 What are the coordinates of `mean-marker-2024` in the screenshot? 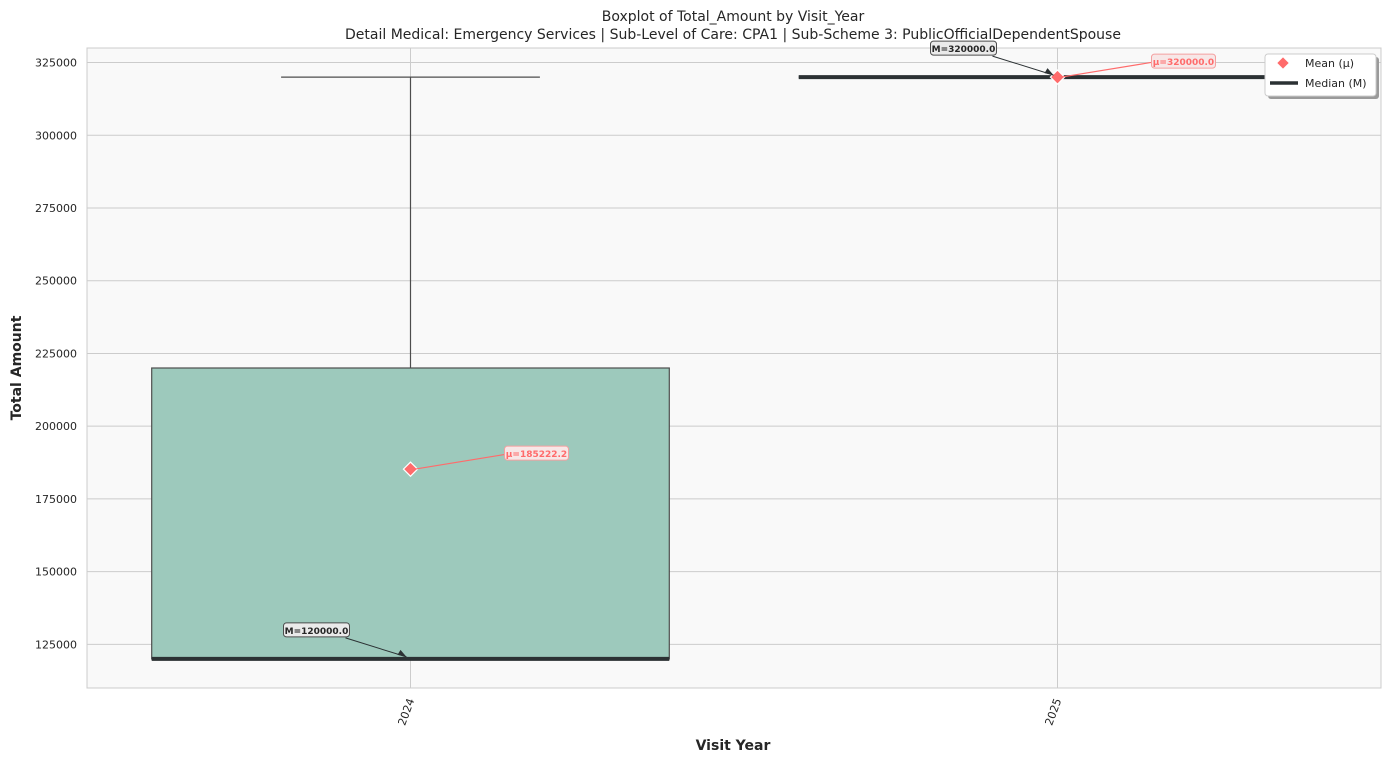 It's located at (410, 469).